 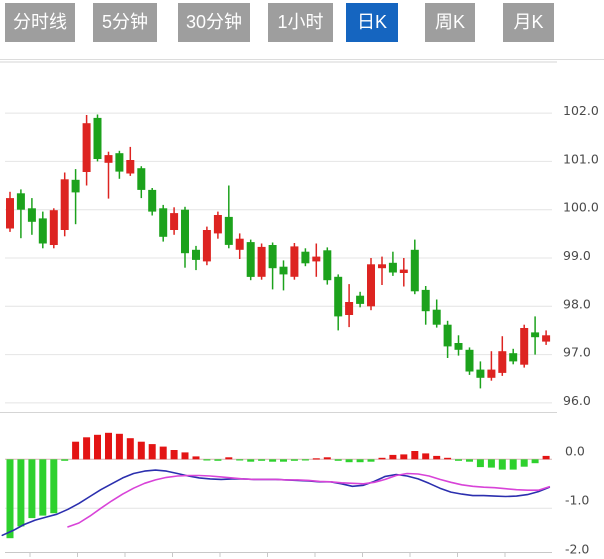 What do you see at coordinates (577, 303) in the screenshot?
I see `price-axis-label: 98.0` at bounding box center [577, 303].